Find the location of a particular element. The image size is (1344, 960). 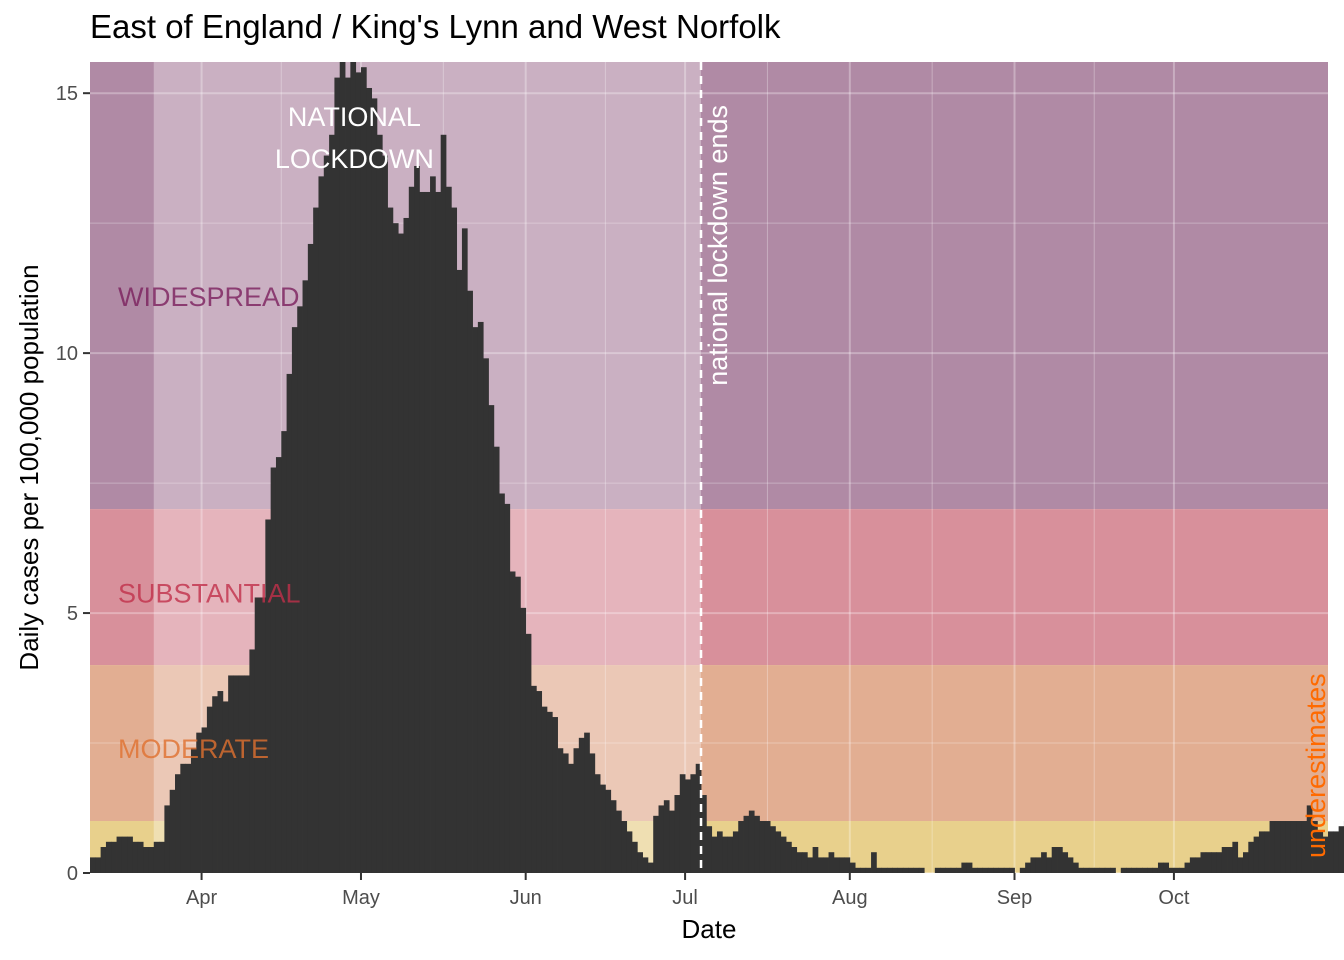

underestimates-label: underestimates is located at coordinates (1316, 765).